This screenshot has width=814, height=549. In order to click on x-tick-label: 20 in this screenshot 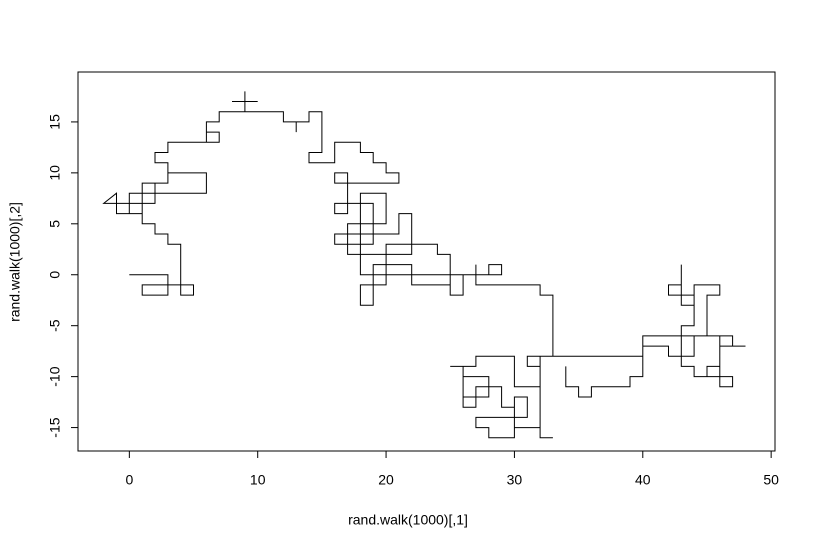, I will do `click(386, 480)`.